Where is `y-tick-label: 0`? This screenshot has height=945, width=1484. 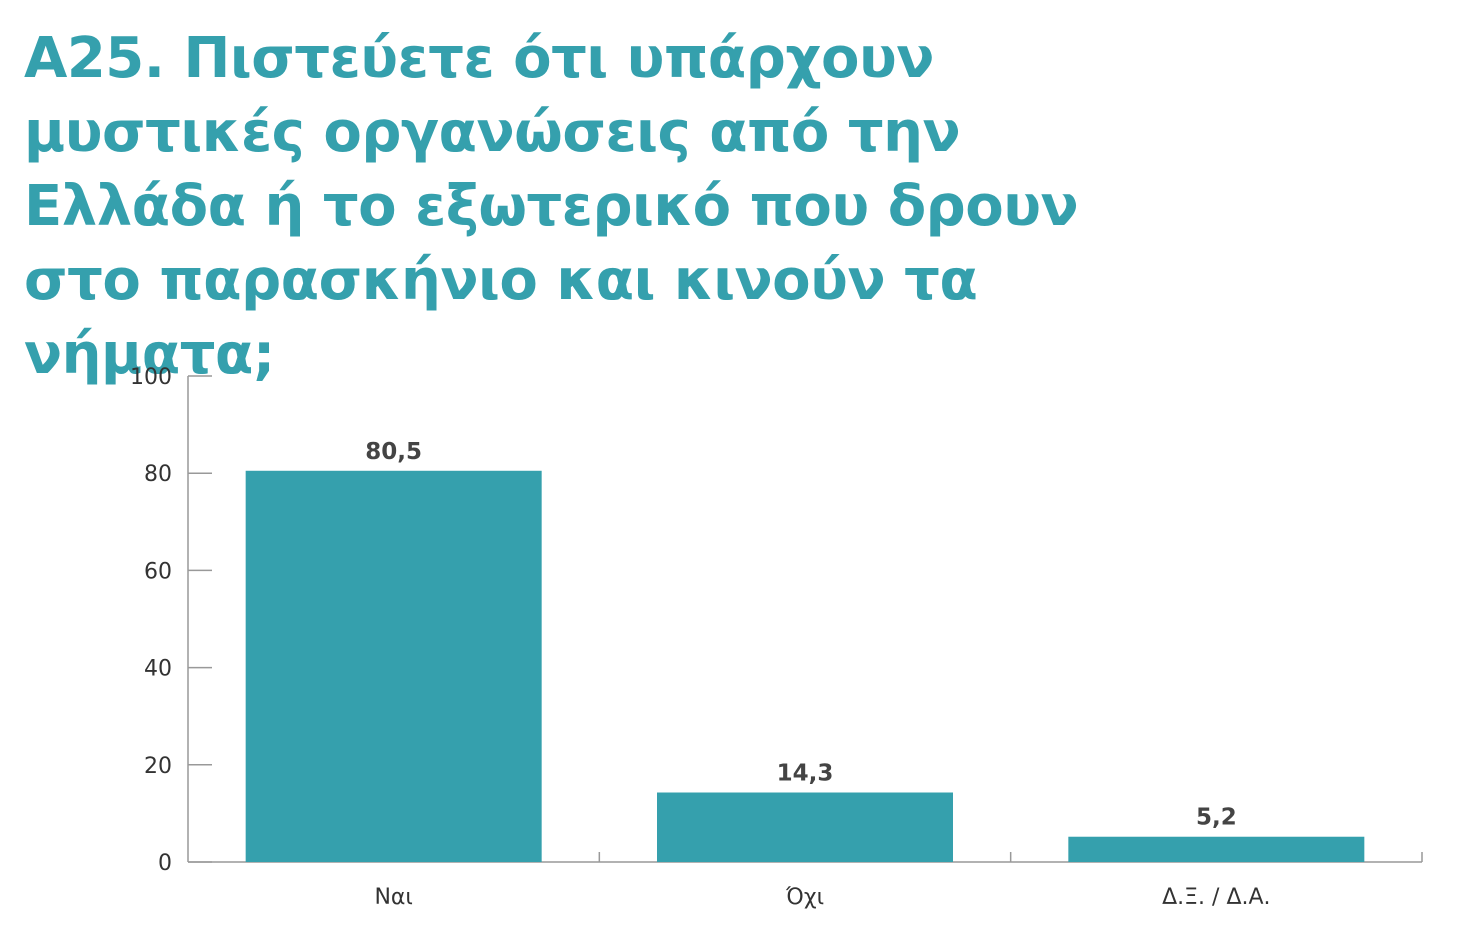 y-tick-label: 0 is located at coordinates (165, 863).